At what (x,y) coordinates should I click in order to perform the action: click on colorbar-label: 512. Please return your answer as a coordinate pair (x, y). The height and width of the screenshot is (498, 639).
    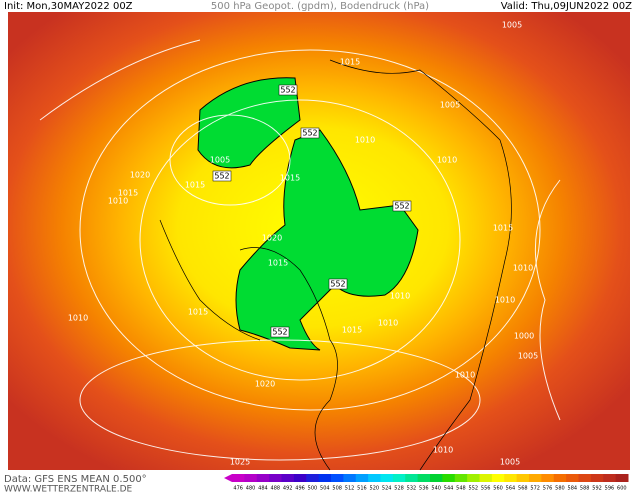
    Looking at the image, I should click on (350, 489).